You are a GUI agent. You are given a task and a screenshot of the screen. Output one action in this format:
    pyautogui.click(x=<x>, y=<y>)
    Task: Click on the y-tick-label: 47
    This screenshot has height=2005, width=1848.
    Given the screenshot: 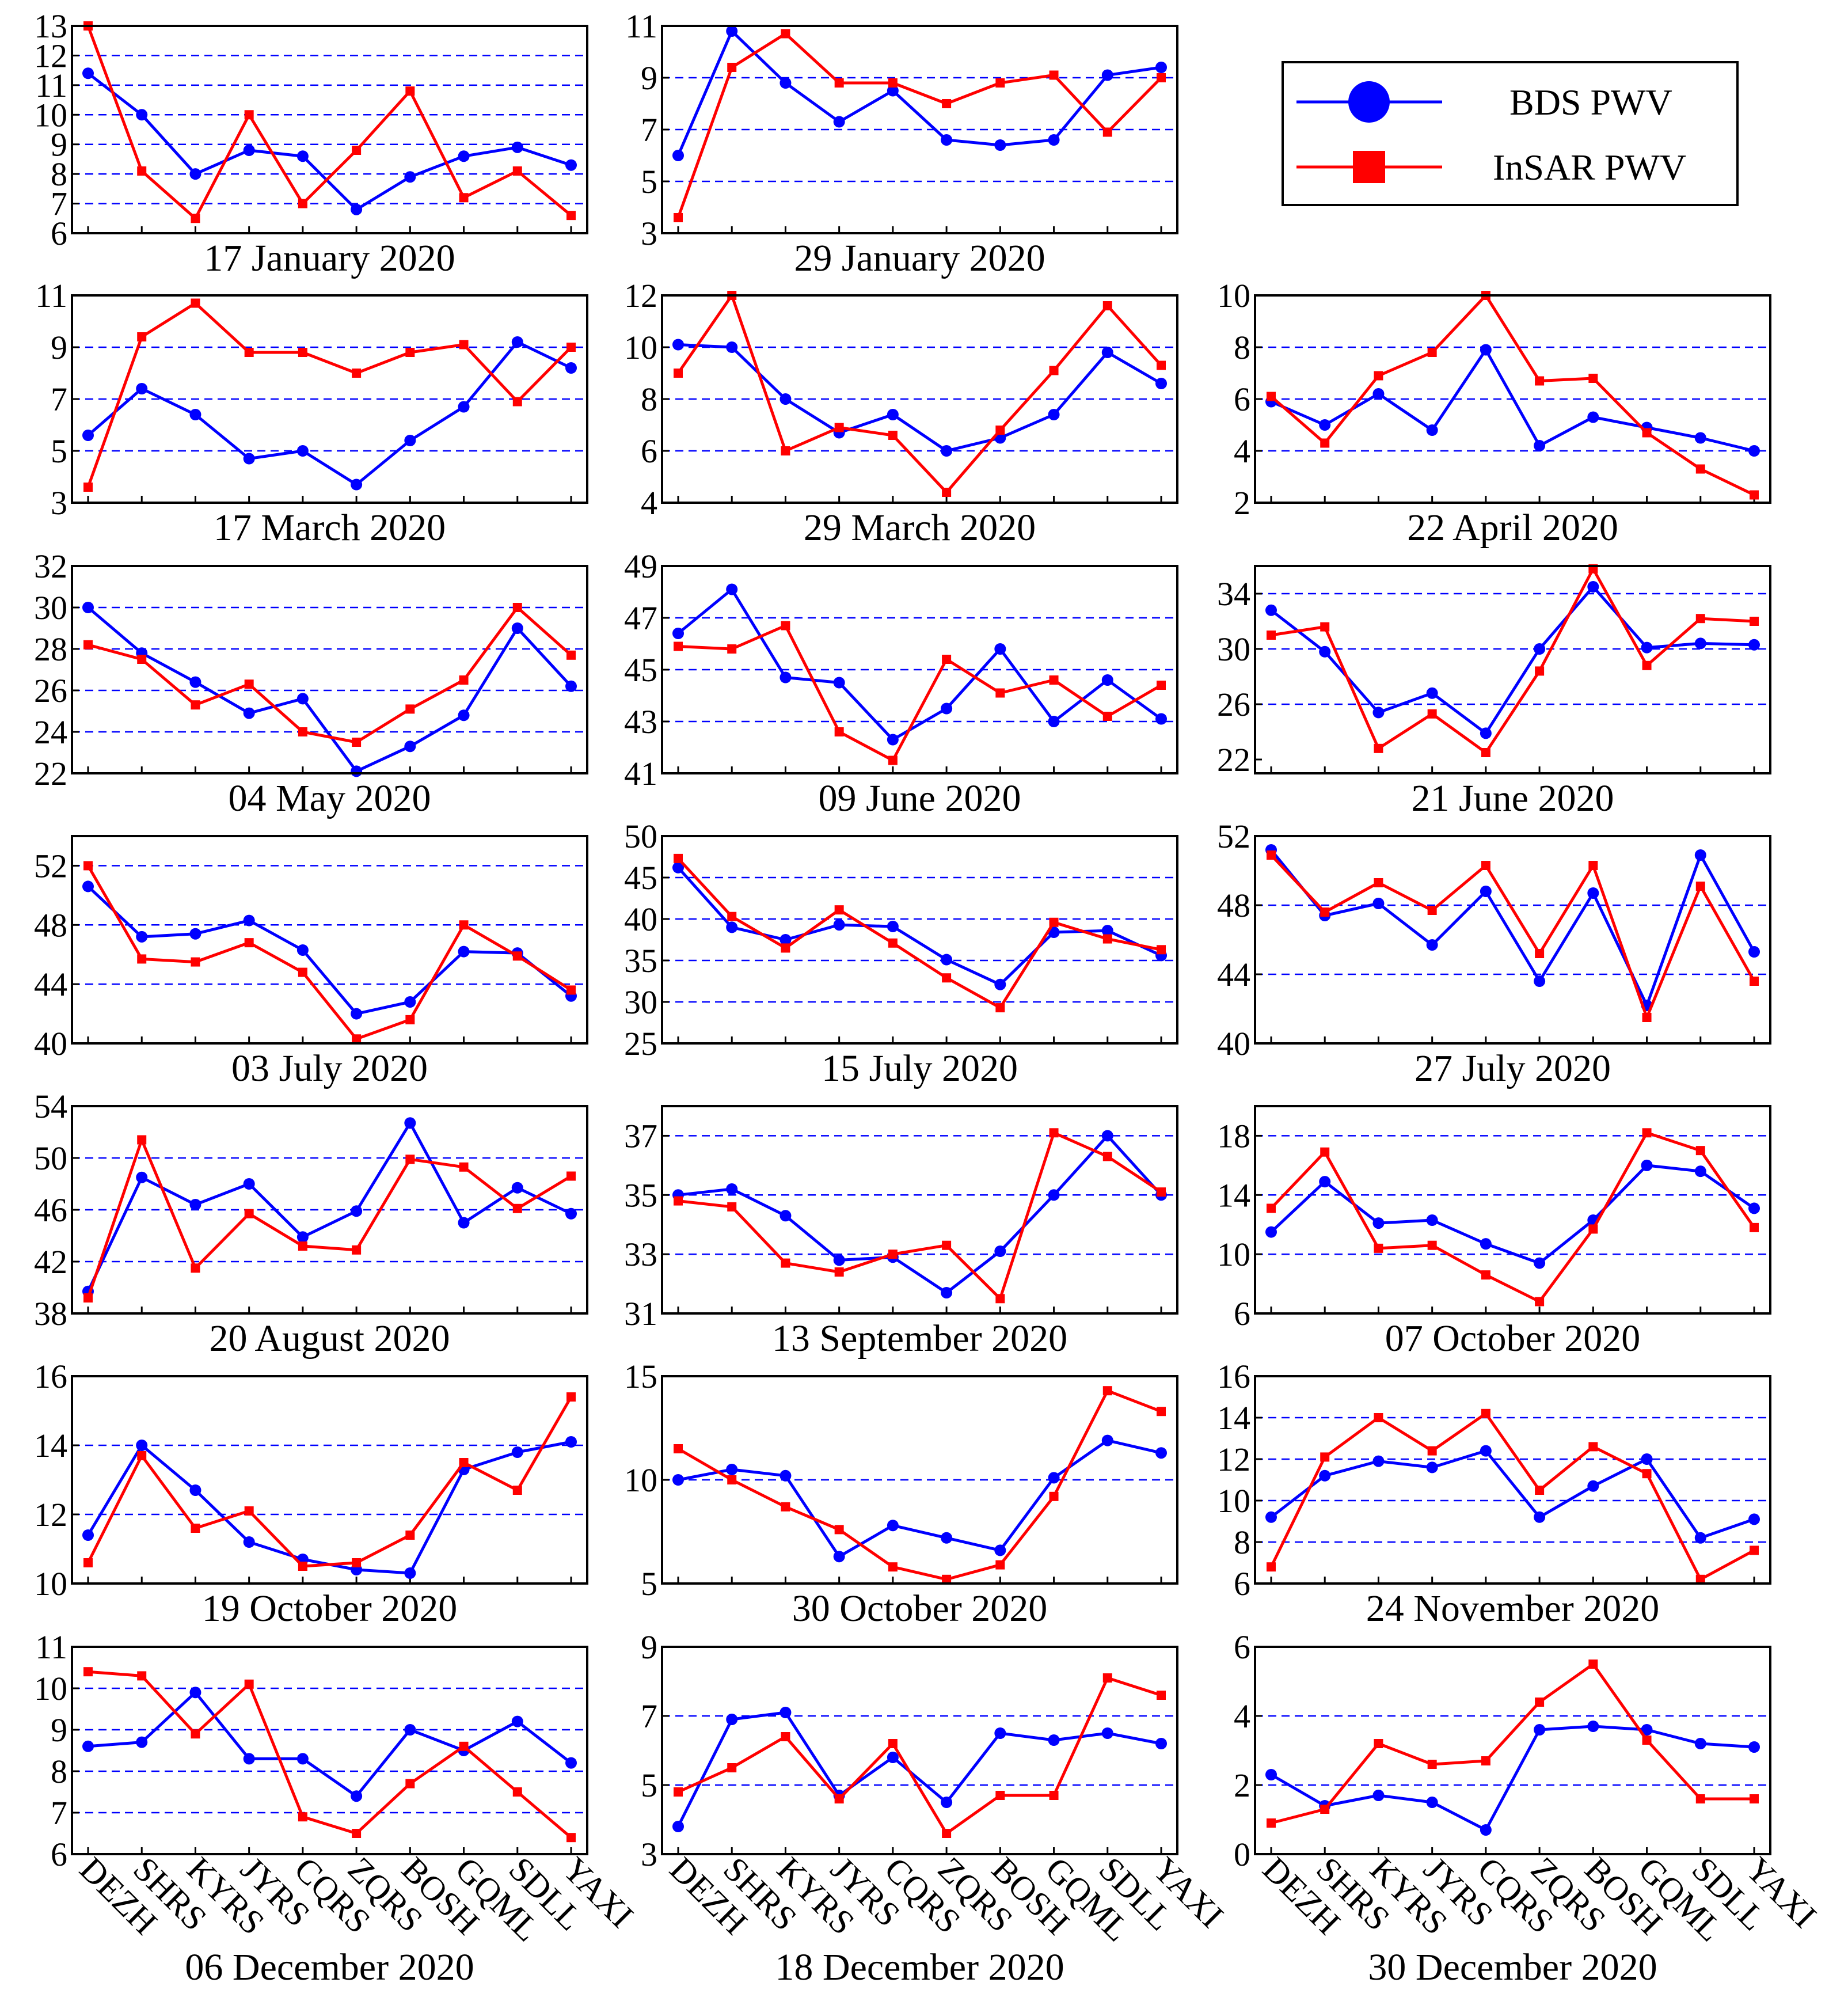 What is the action you would take?
    pyautogui.click(x=641, y=618)
    